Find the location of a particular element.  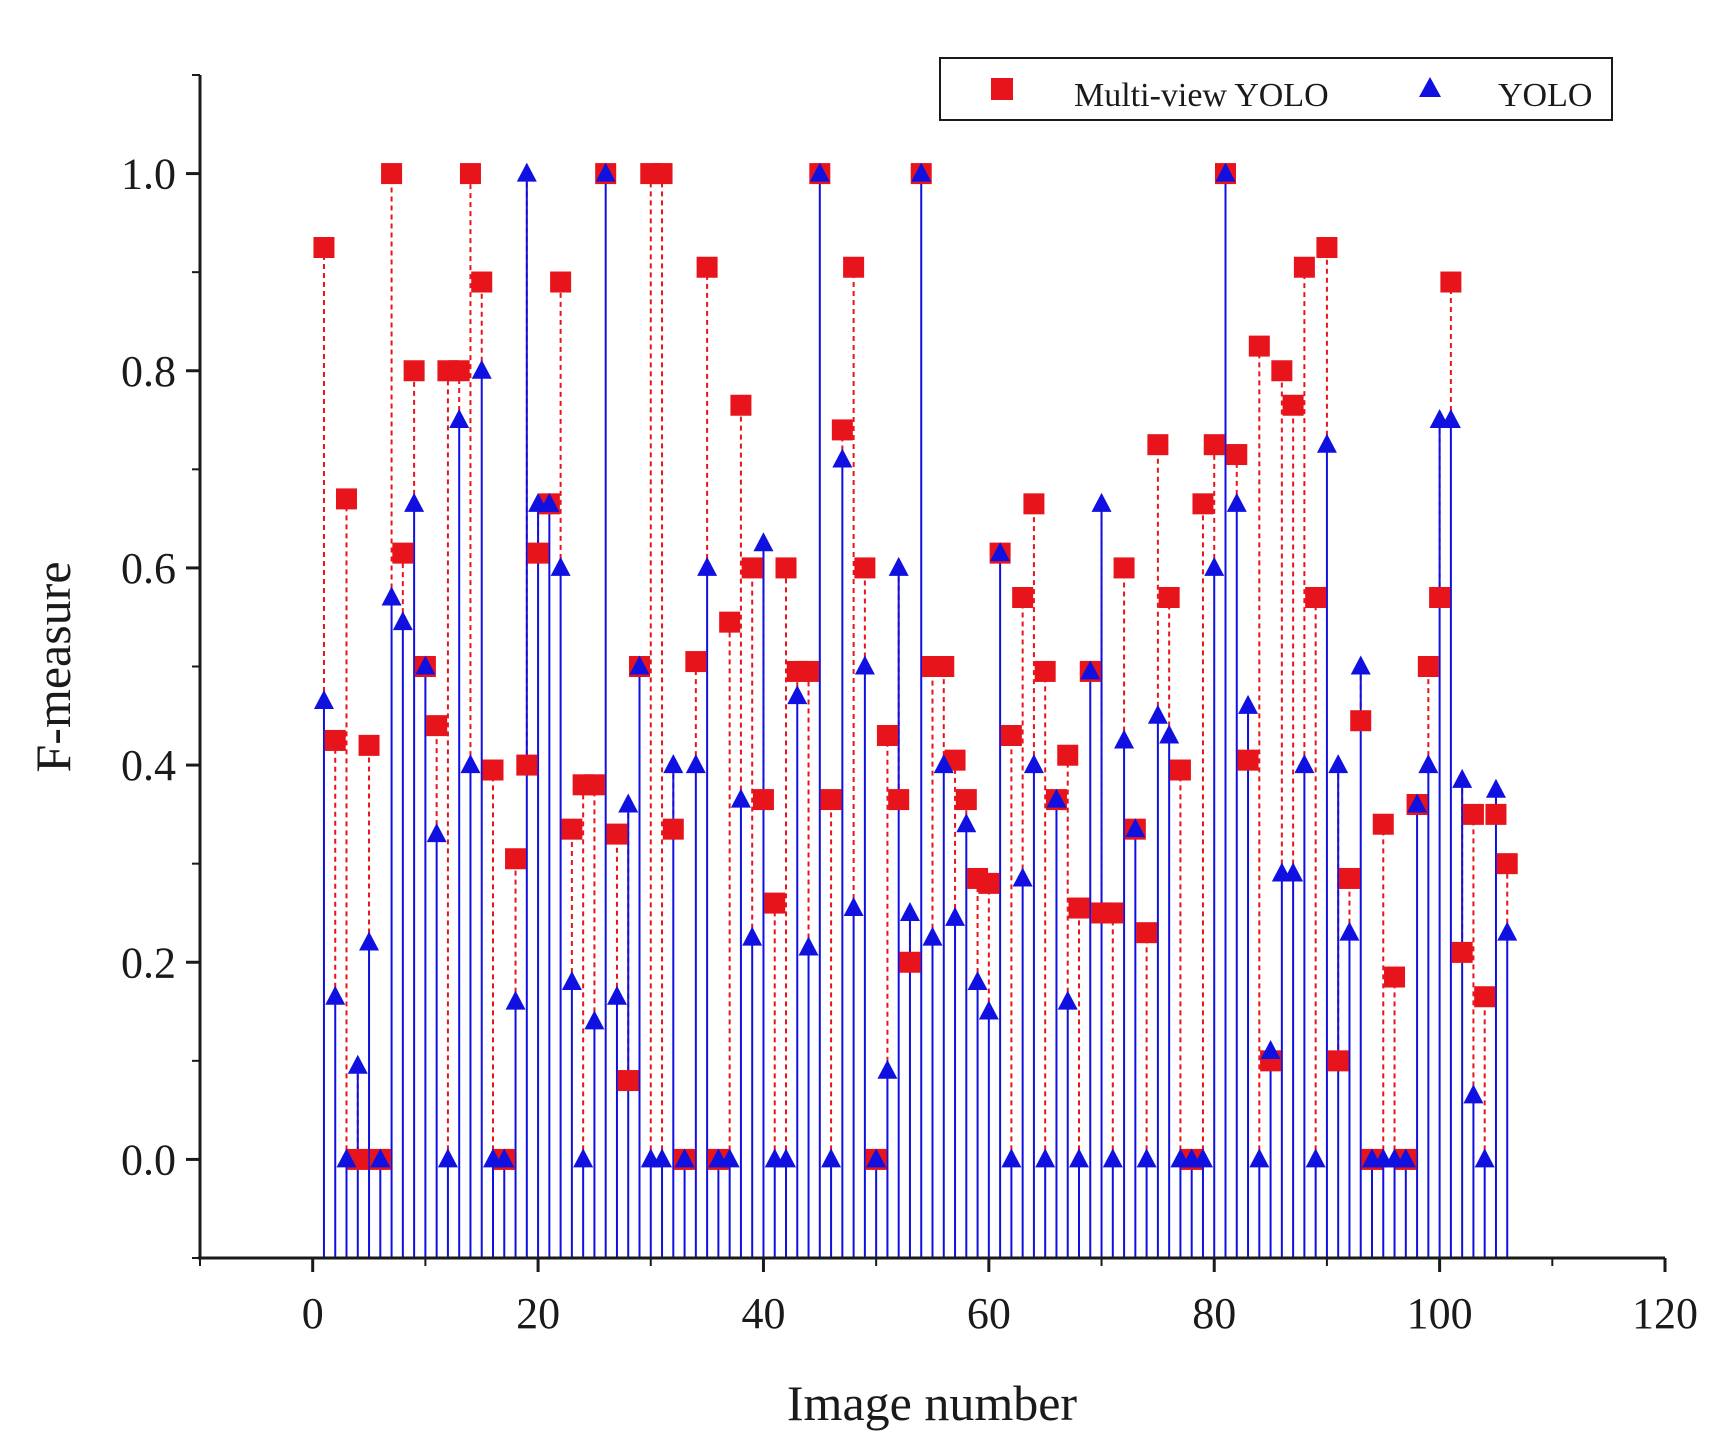

y-tick-label-4: 0.8 is located at coordinates (148, 371).